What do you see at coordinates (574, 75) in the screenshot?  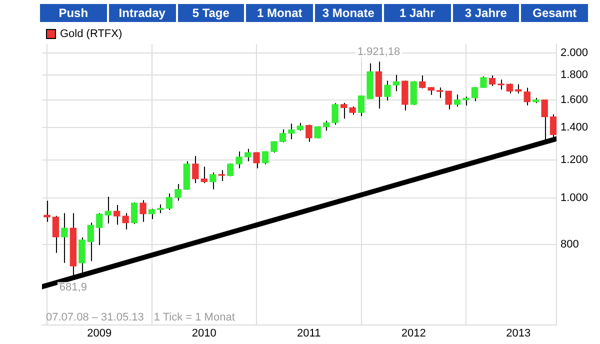 I see `y-tick-label: 1.800` at bounding box center [574, 75].